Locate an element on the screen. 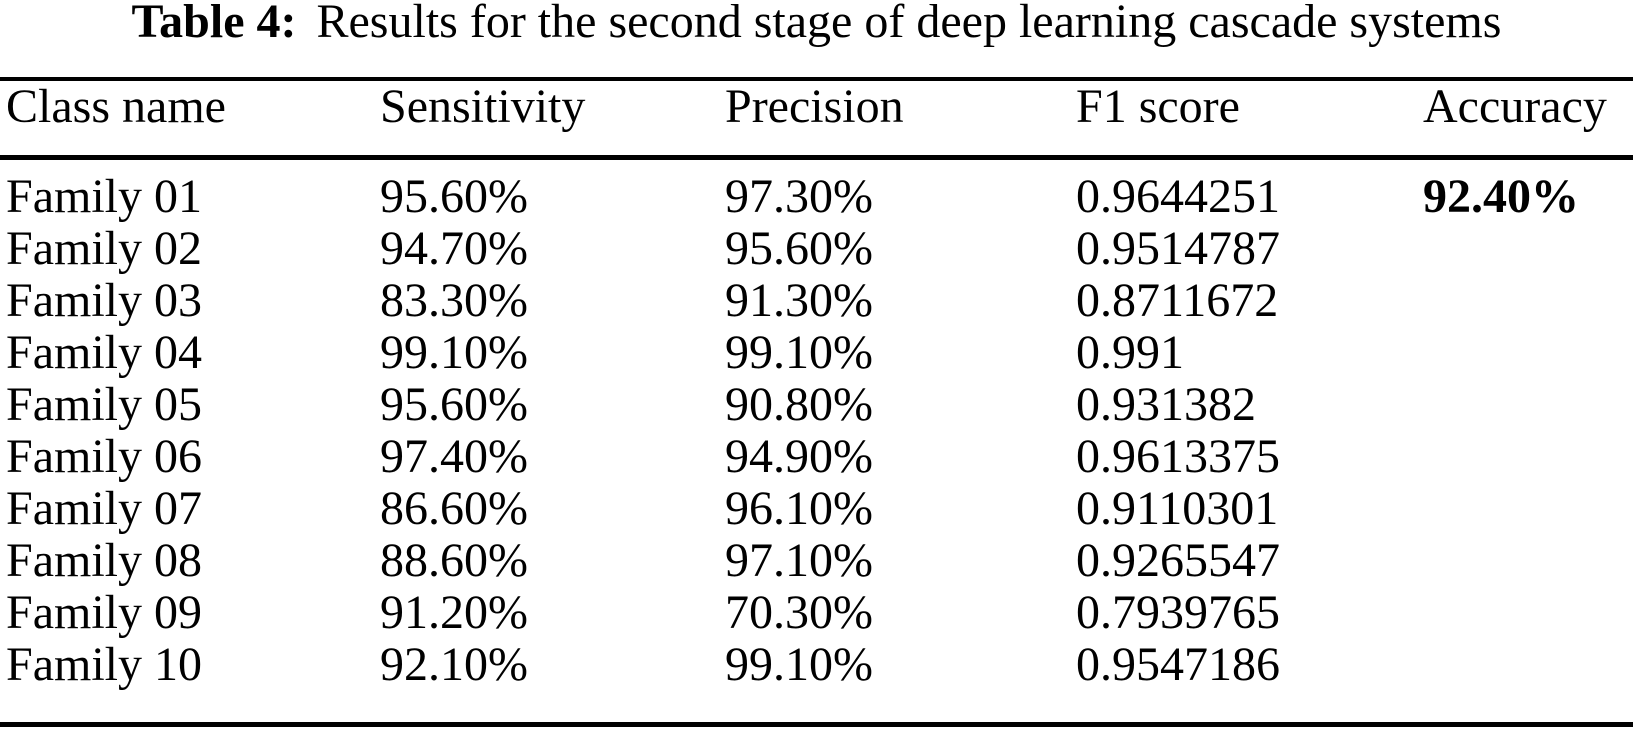 The image size is (1633, 733). cell-sensitivity: 94.70% is located at coordinates (454, 249).